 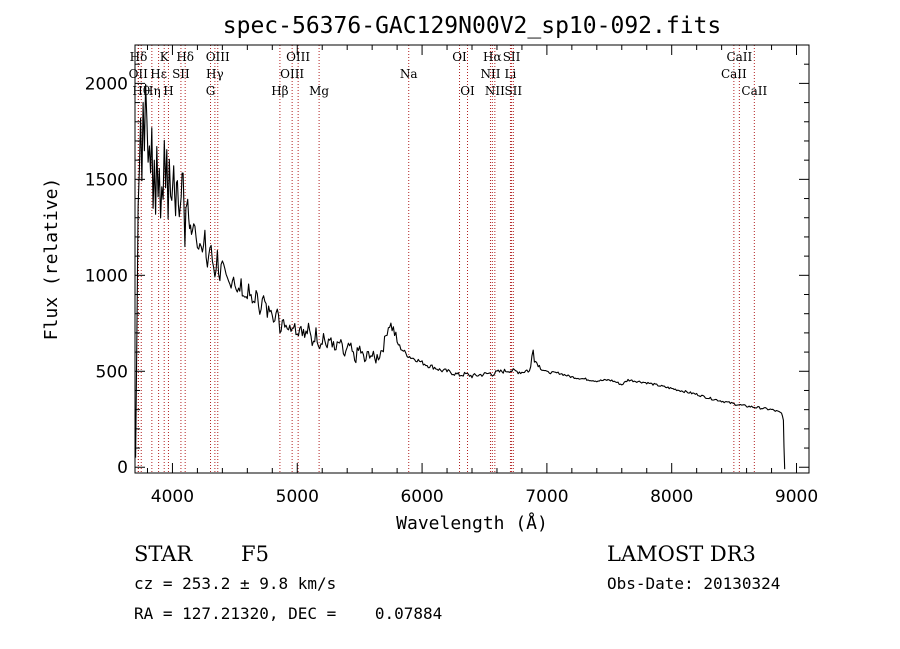 I want to click on y-tick-label: 1500, so click(x=106, y=180).